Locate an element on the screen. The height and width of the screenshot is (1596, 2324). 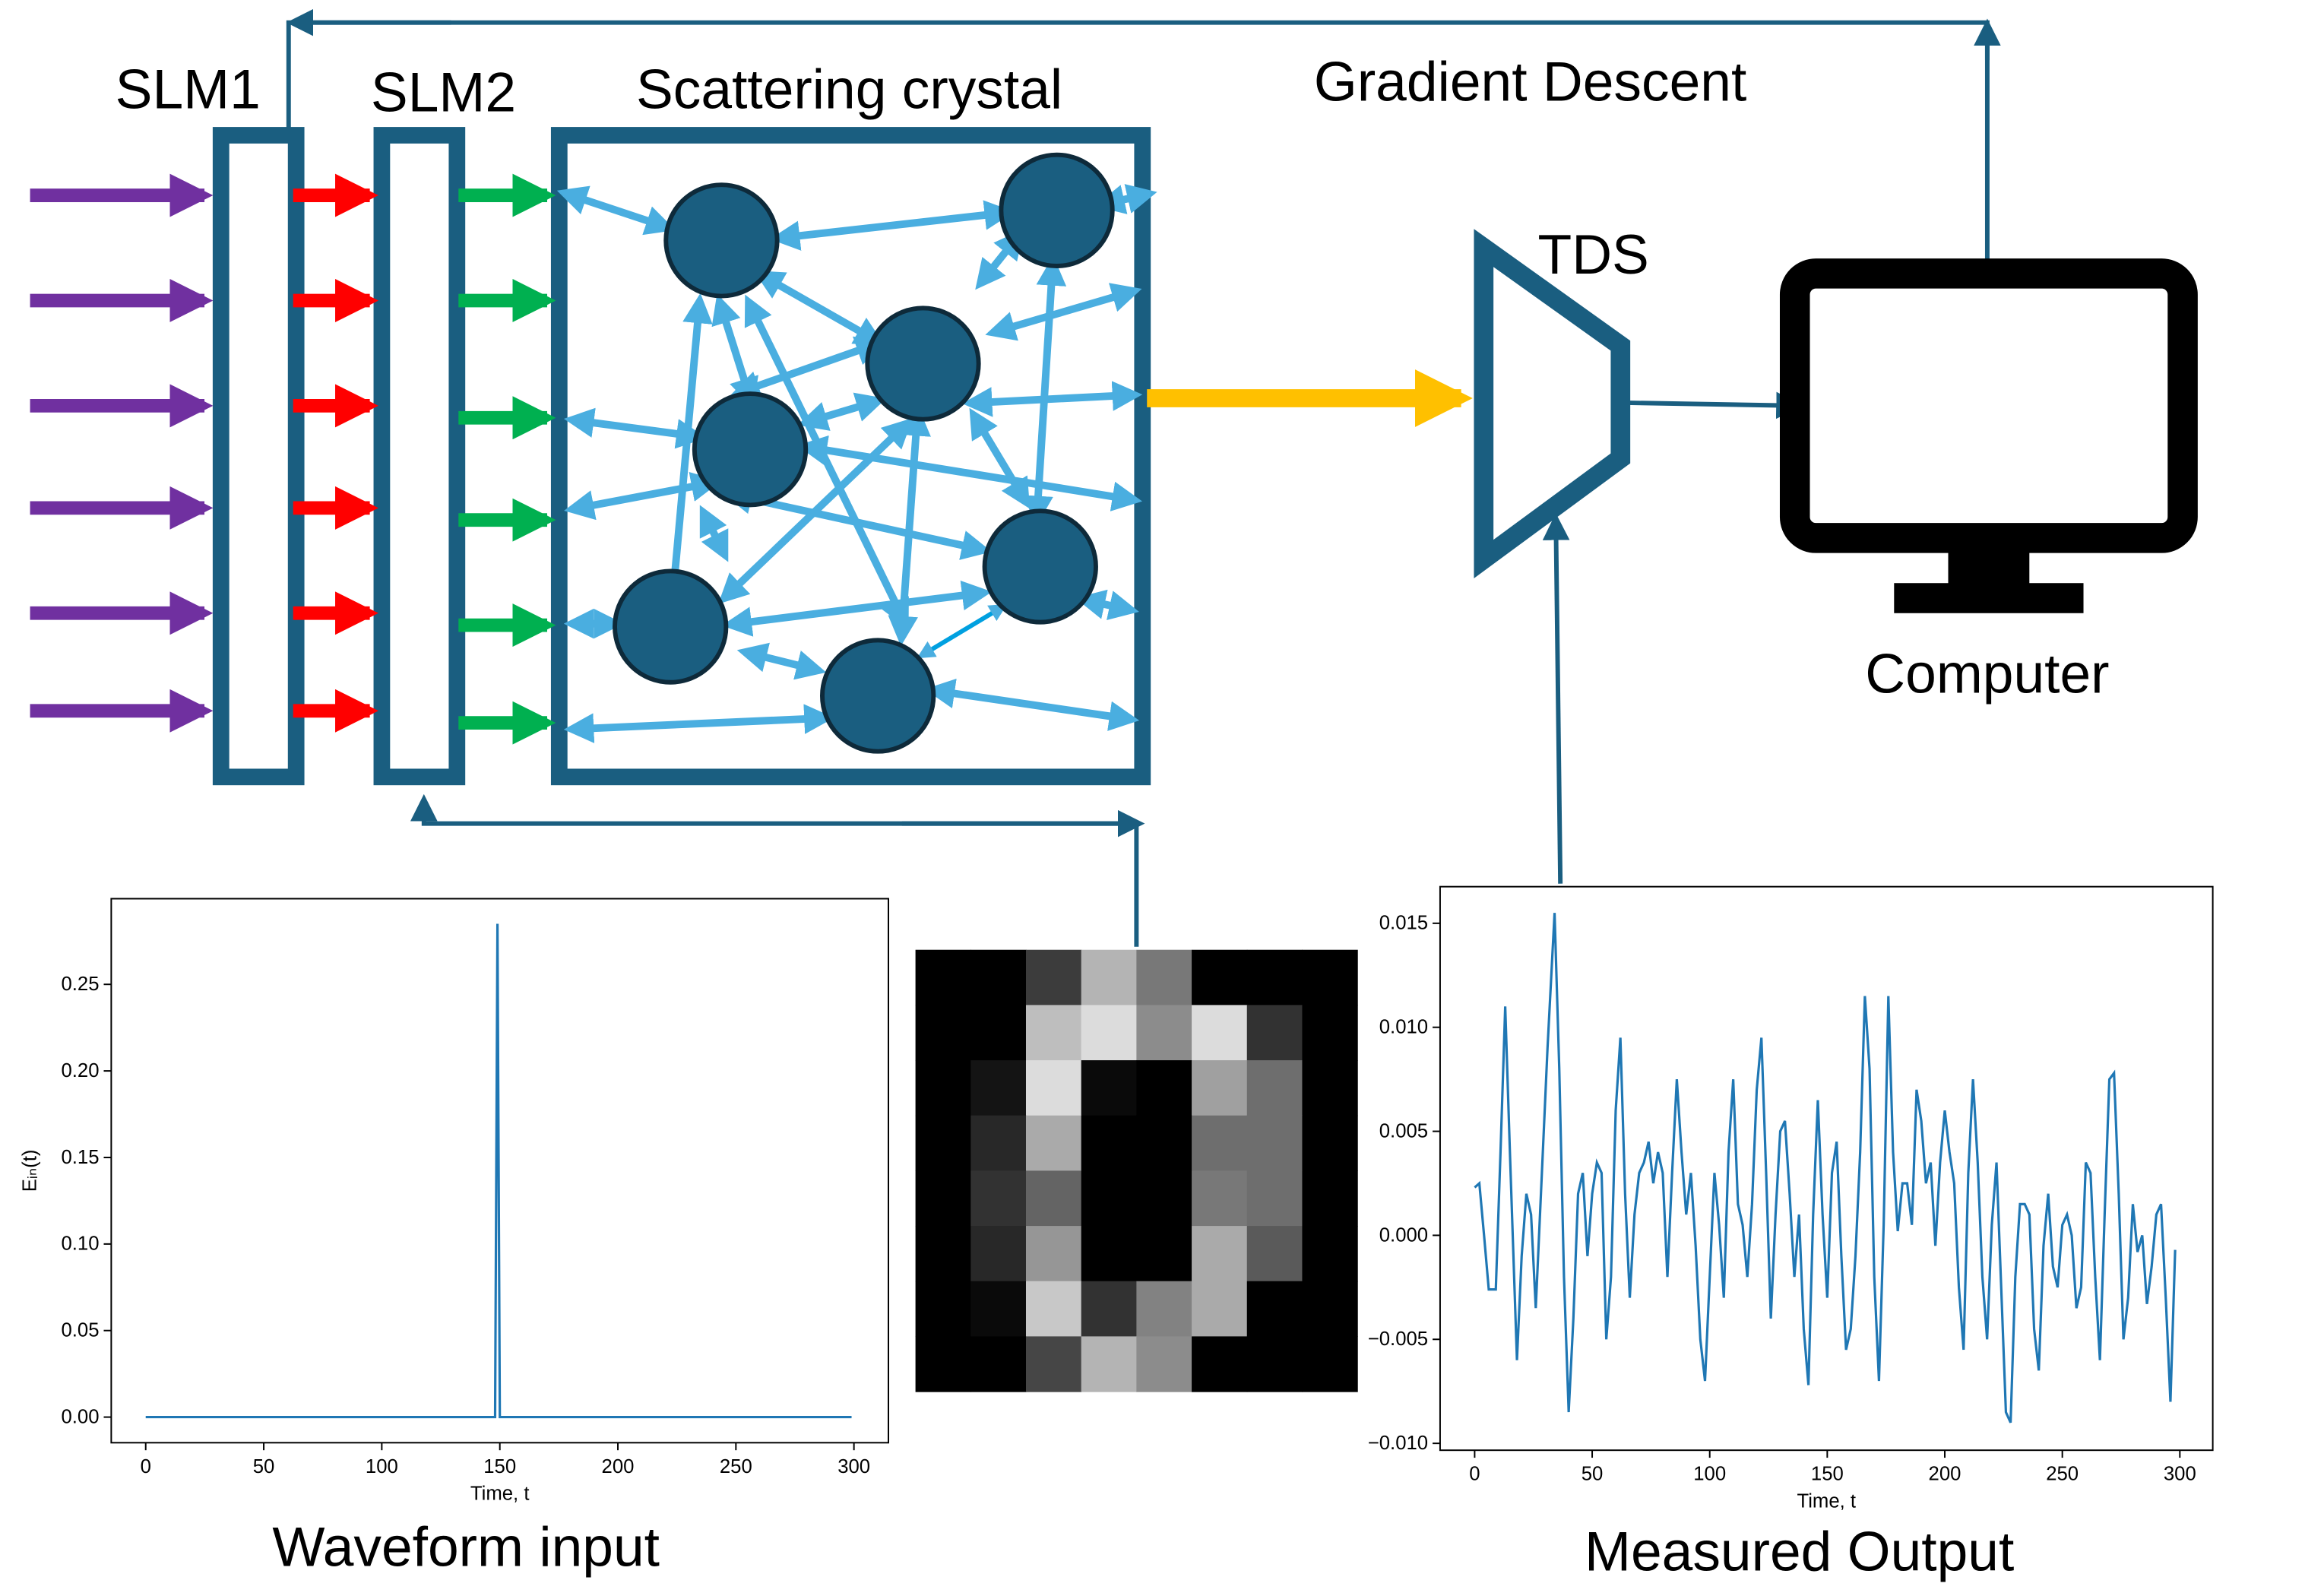
slm1 is located at coordinates (258, 457).